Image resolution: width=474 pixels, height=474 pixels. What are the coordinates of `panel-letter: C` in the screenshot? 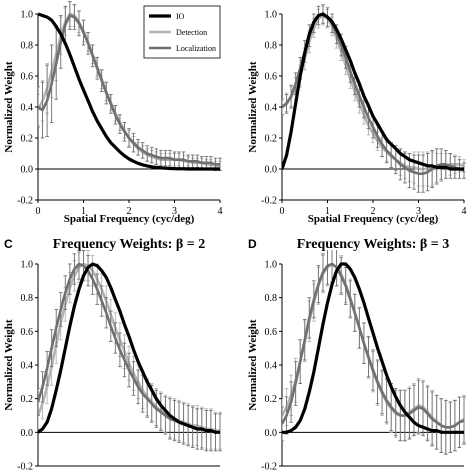 It's located at (8, 244).